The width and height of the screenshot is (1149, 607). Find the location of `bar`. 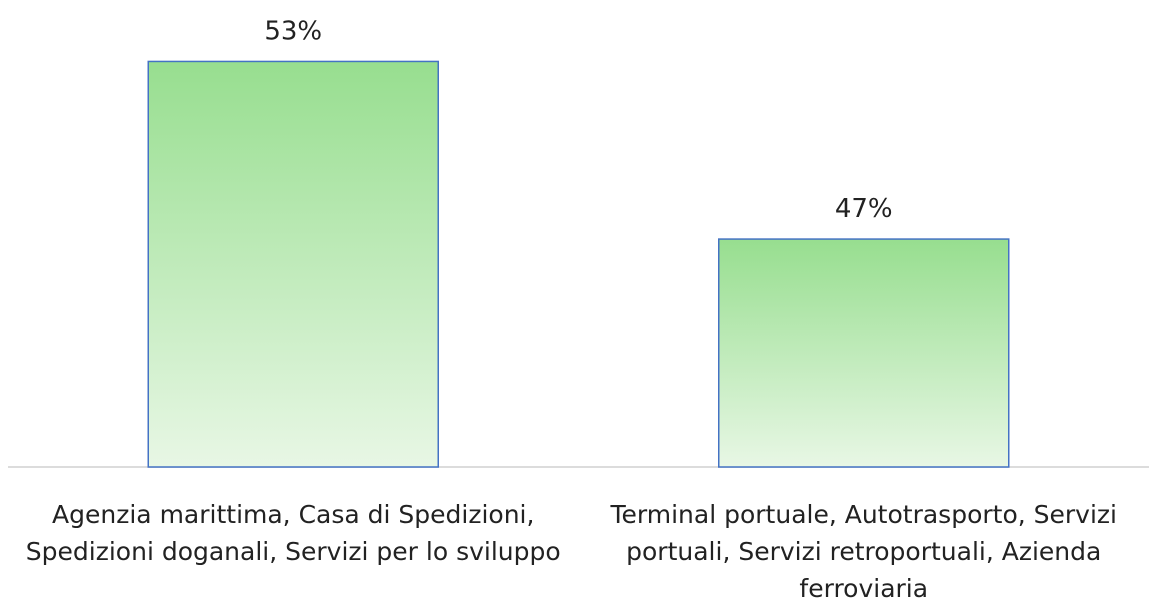

bar is located at coordinates (864, 353).